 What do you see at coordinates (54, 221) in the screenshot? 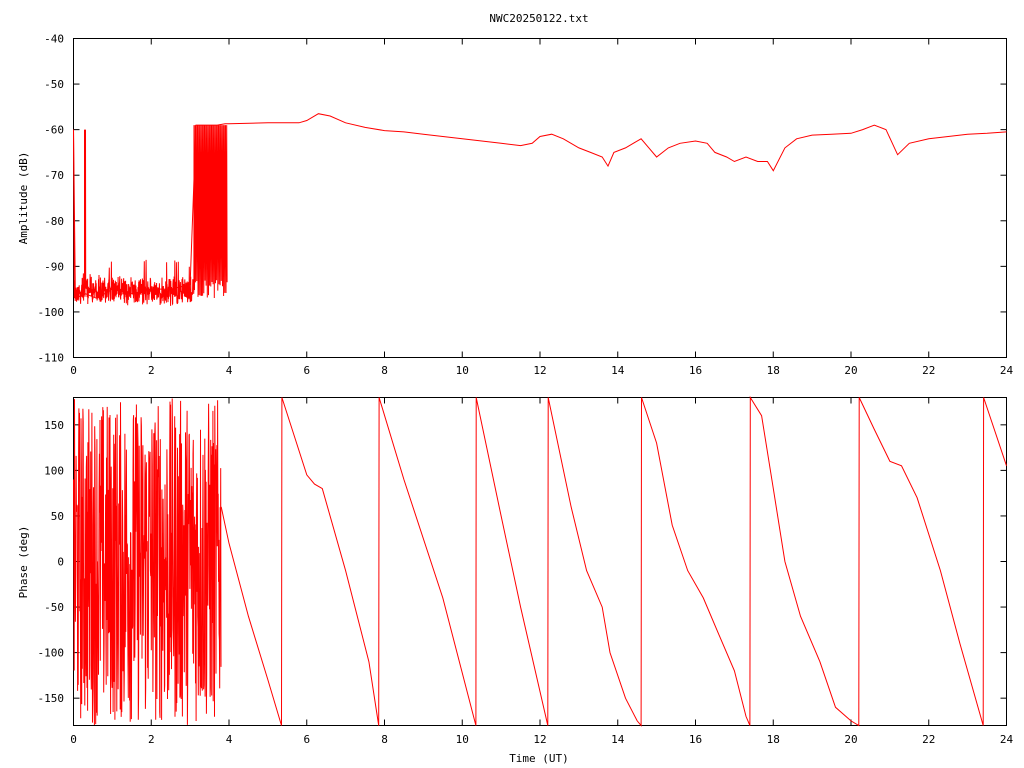
I see `y-tick-label: -80` at bounding box center [54, 221].